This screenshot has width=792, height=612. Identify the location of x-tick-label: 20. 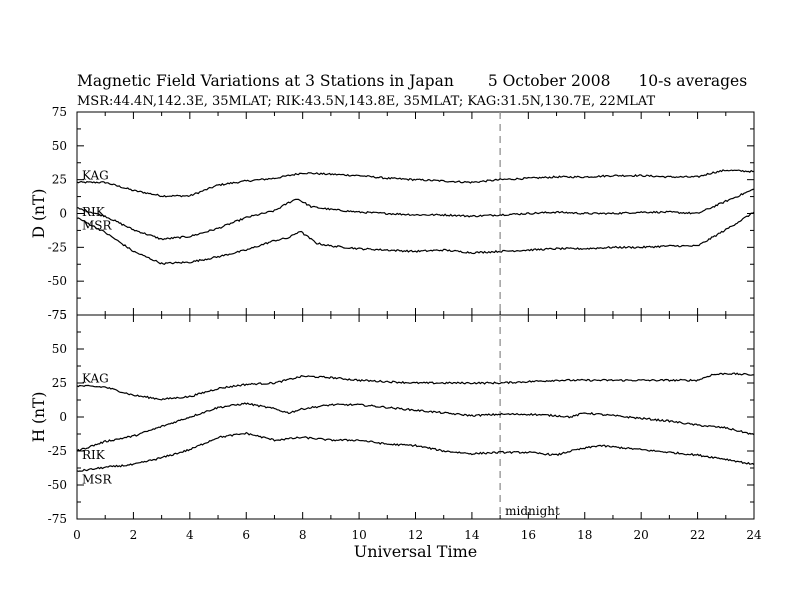
(641, 535).